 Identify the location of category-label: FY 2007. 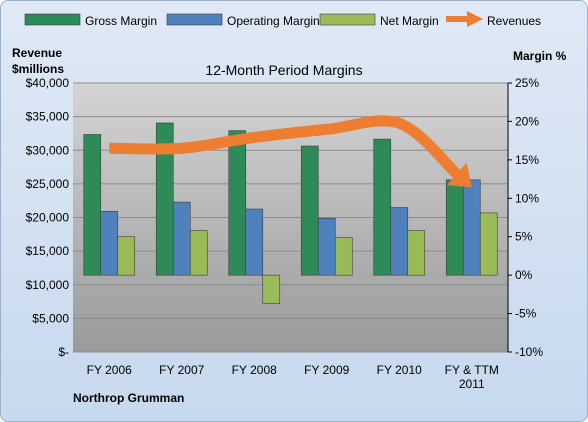
(181, 370).